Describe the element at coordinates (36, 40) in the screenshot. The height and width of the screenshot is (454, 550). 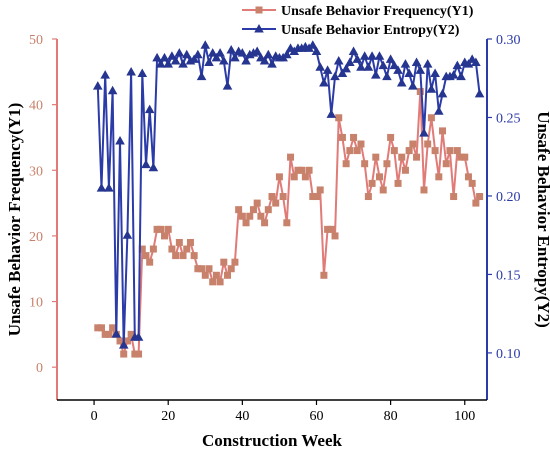
I see `left-y-tick-label: 50` at that location.